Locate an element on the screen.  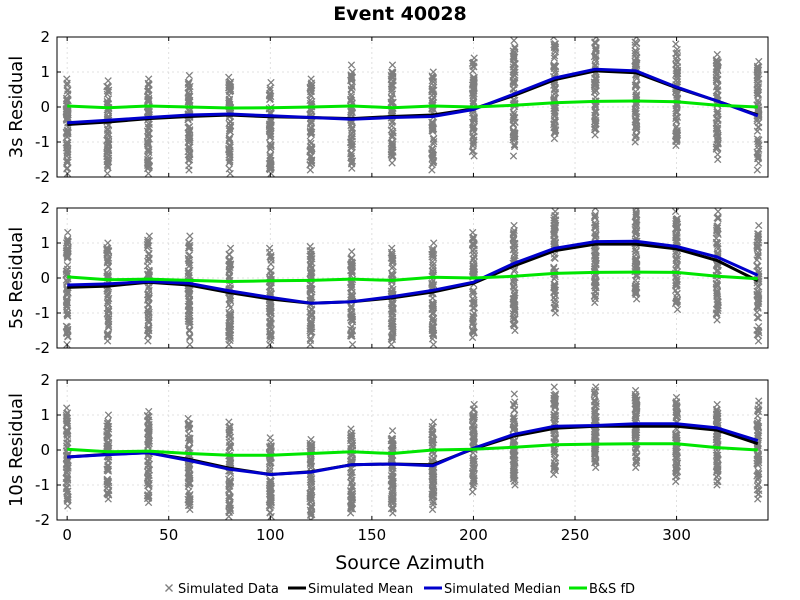
y-tick-label: 0 is located at coordinates (45, 278).